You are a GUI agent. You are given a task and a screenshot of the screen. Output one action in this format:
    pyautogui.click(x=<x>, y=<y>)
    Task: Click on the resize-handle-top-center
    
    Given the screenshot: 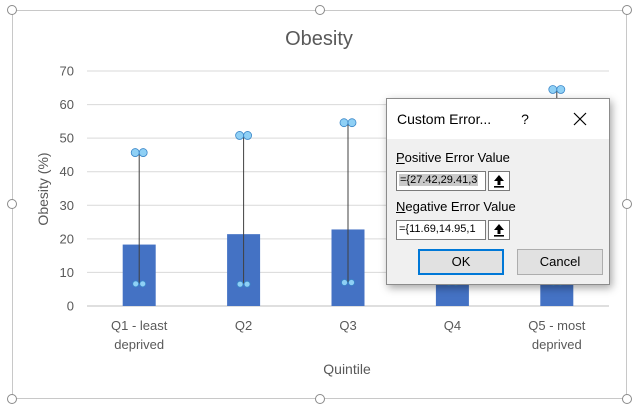 What is the action you would take?
    pyautogui.click(x=320, y=10)
    